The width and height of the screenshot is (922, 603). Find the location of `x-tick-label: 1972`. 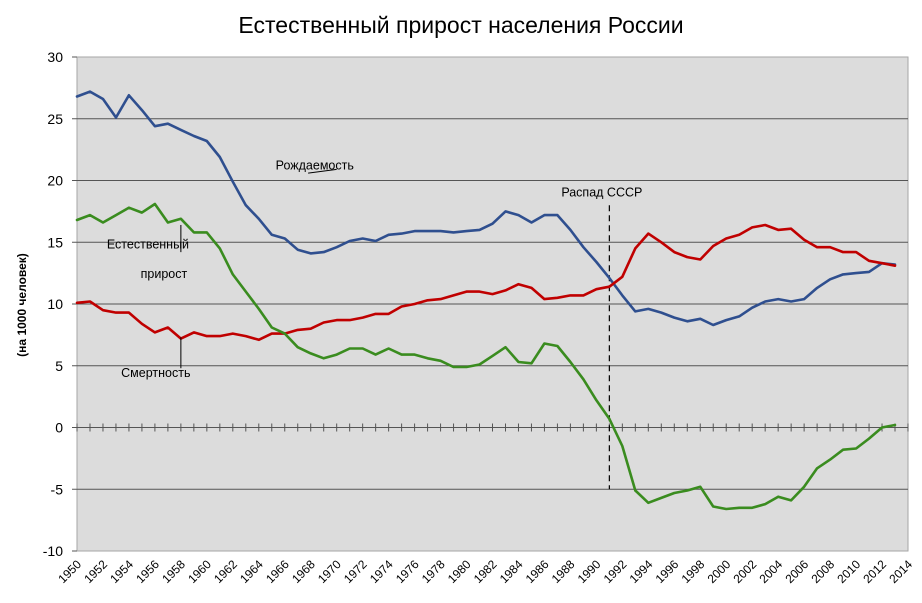

x-tick-label: 1972 is located at coordinates (355, 571).